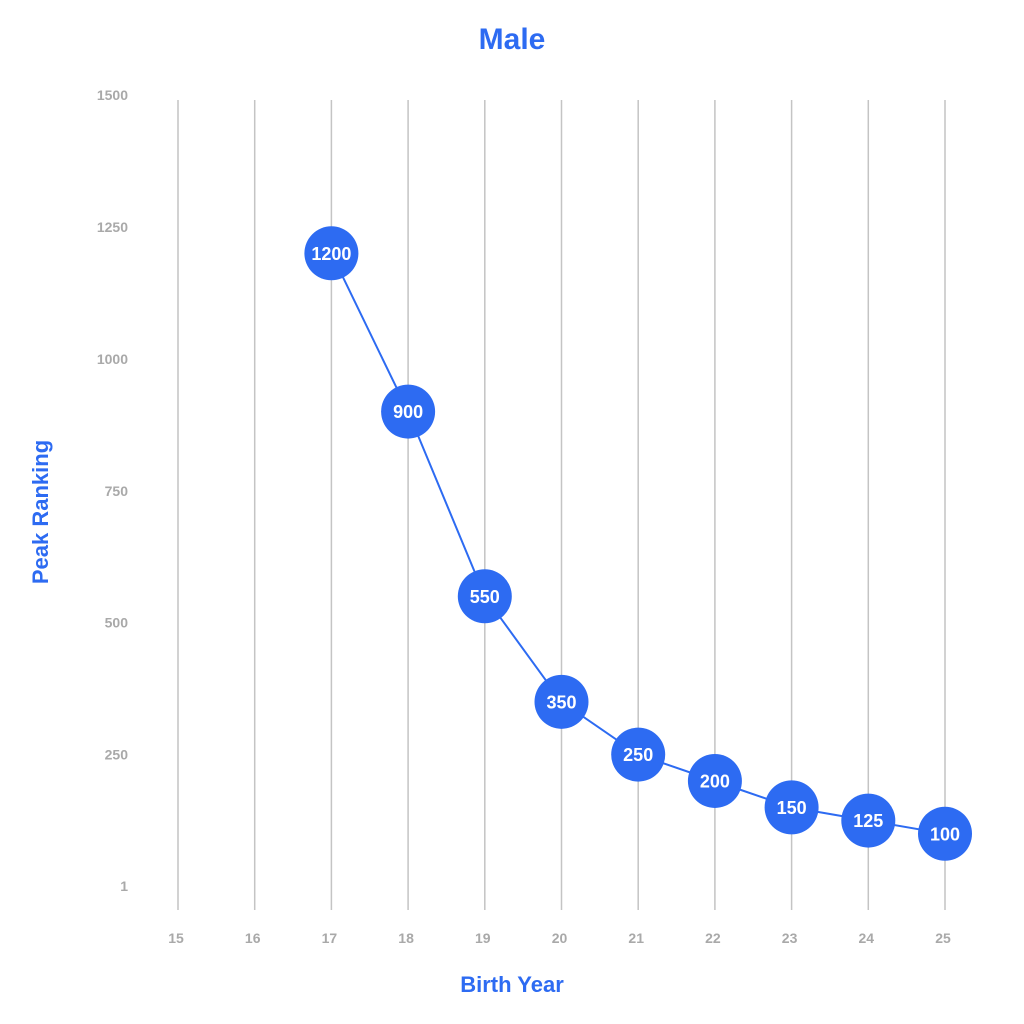 The width and height of the screenshot is (1024, 1024). I want to click on x-tick-label: 18, so click(406, 938).